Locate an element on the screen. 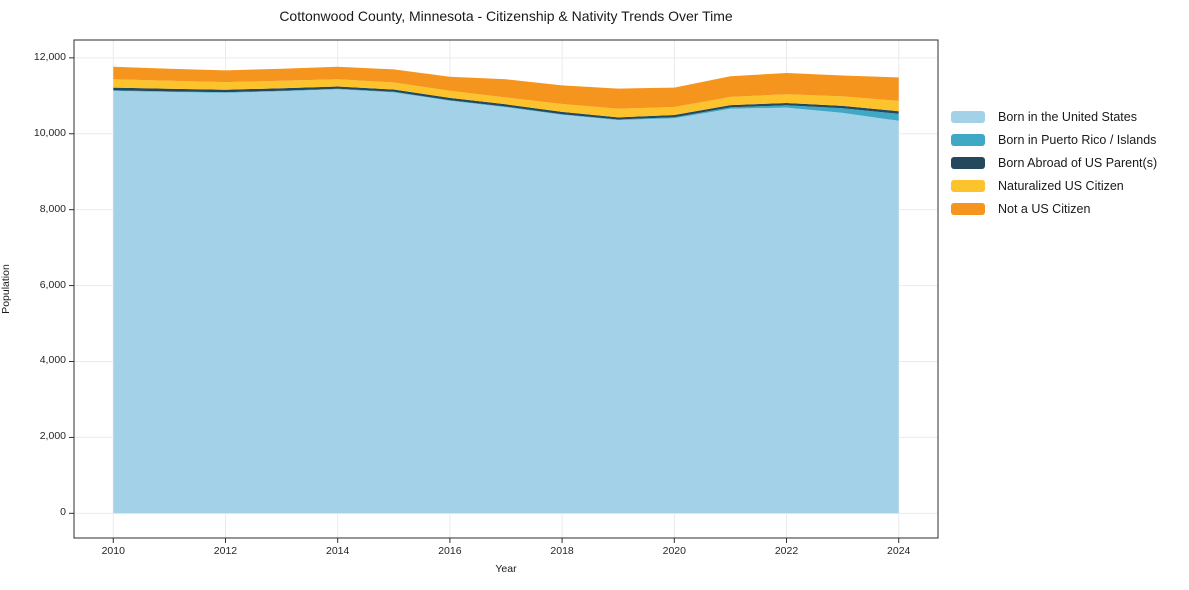 This screenshot has height=590, width=1189. legend-item: Not a US Citizen is located at coordinates (1054, 208).